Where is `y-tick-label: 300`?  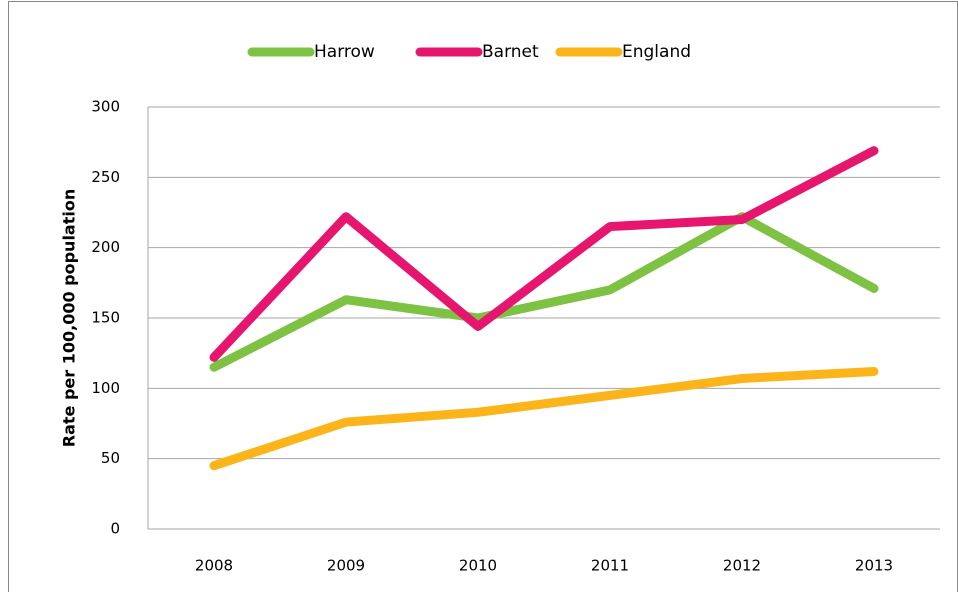
y-tick-label: 300 is located at coordinates (105, 107).